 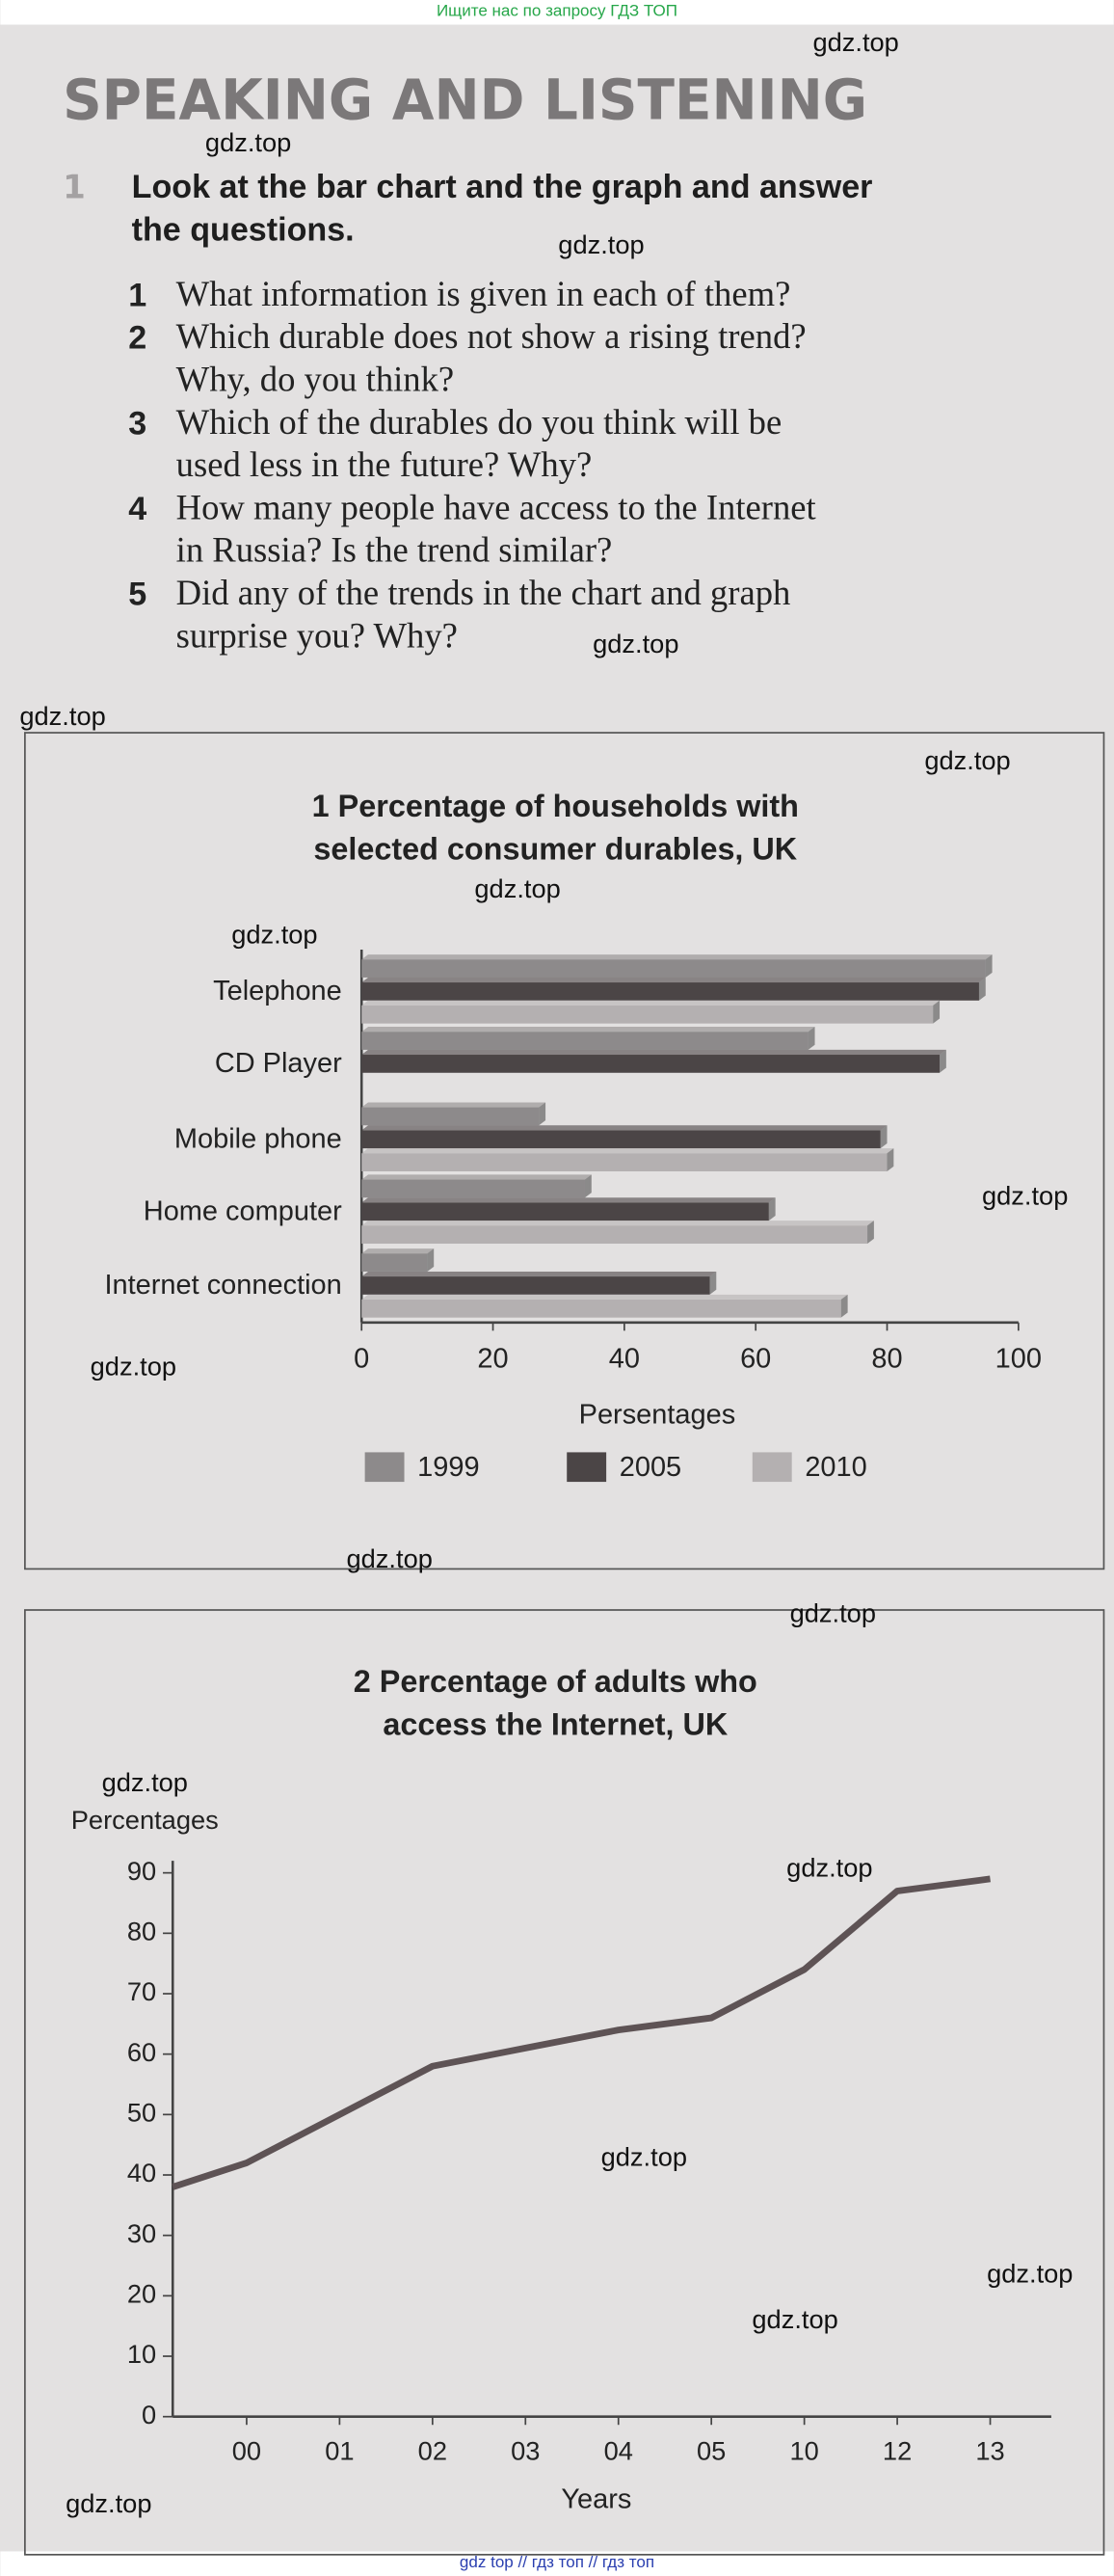 What do you see at coordinates (525, 2450) in the screenshot?
I see `x-tick-label: 03` at bounding box center [525, 2450].